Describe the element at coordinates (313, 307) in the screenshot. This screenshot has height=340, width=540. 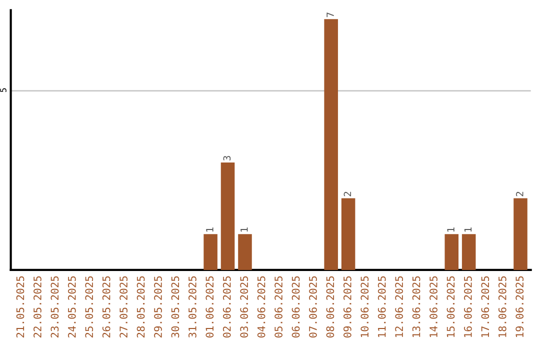
I see `x-tick-label: 07.06.2025` at that location.